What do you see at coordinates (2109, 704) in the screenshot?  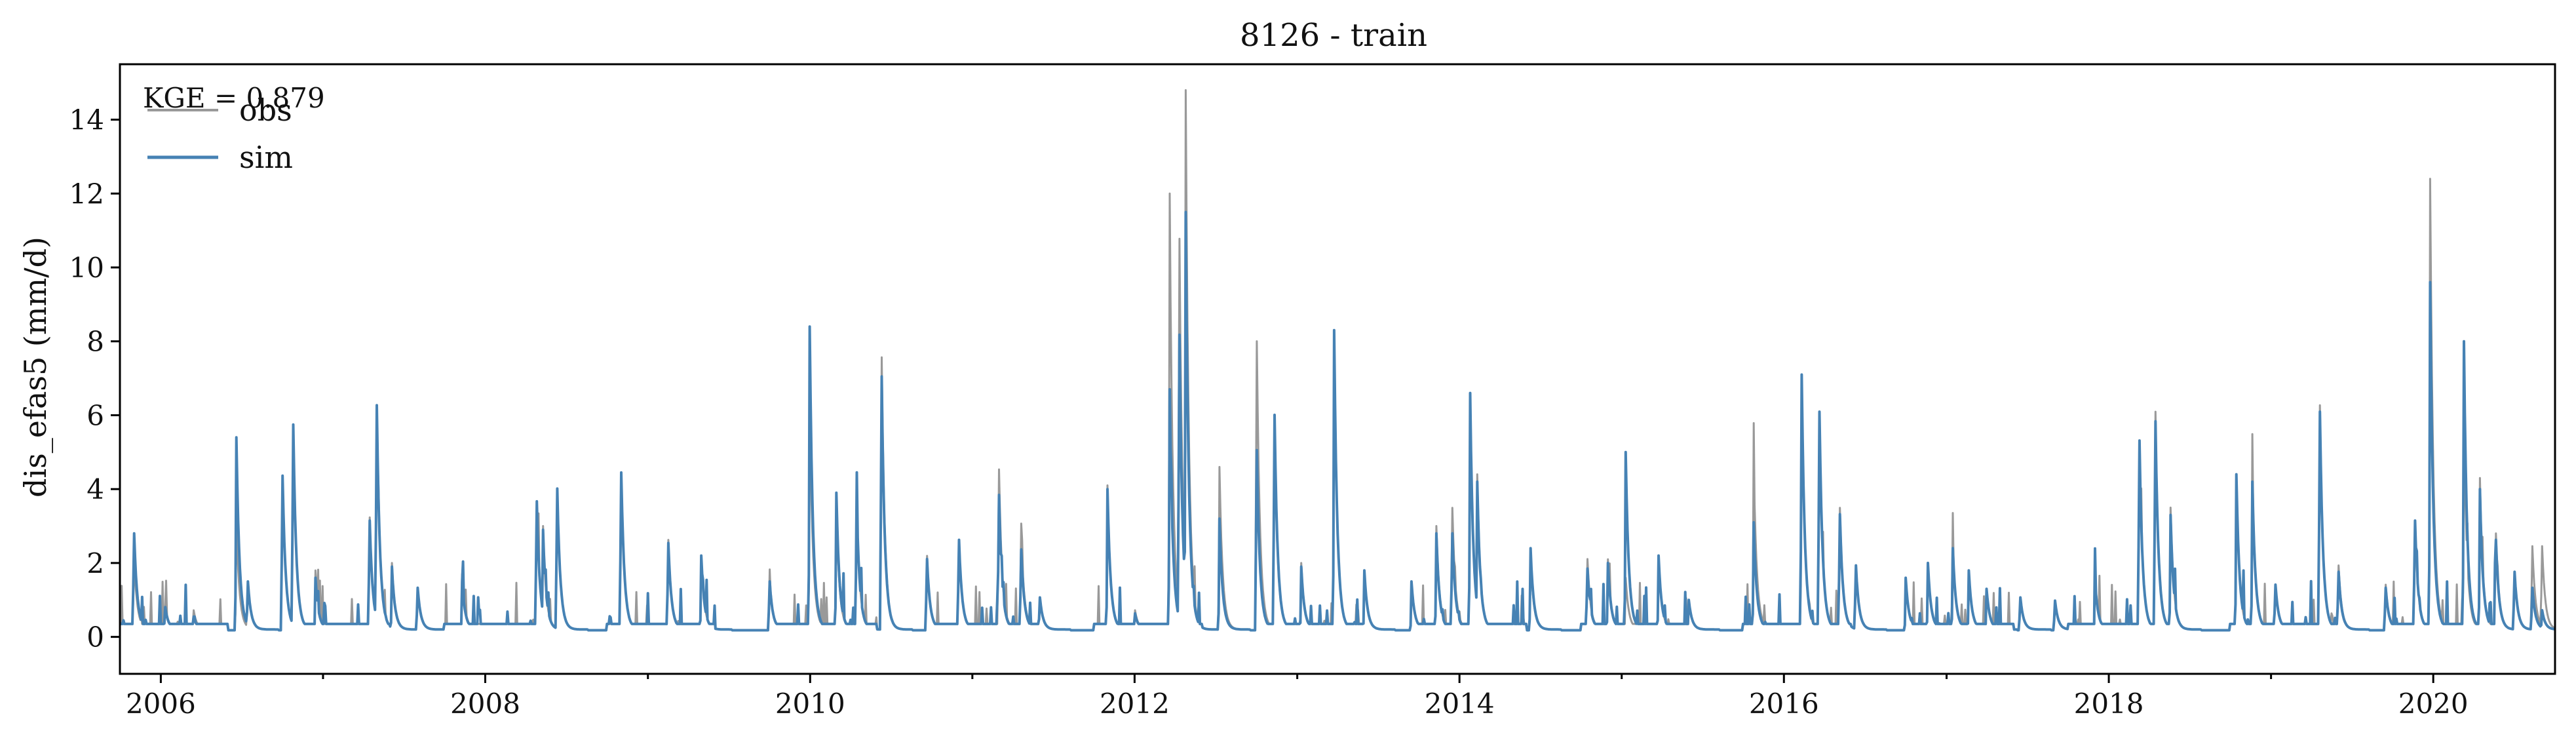 I see `x-tick-label: 2018` at bounding box center [2109, 704].